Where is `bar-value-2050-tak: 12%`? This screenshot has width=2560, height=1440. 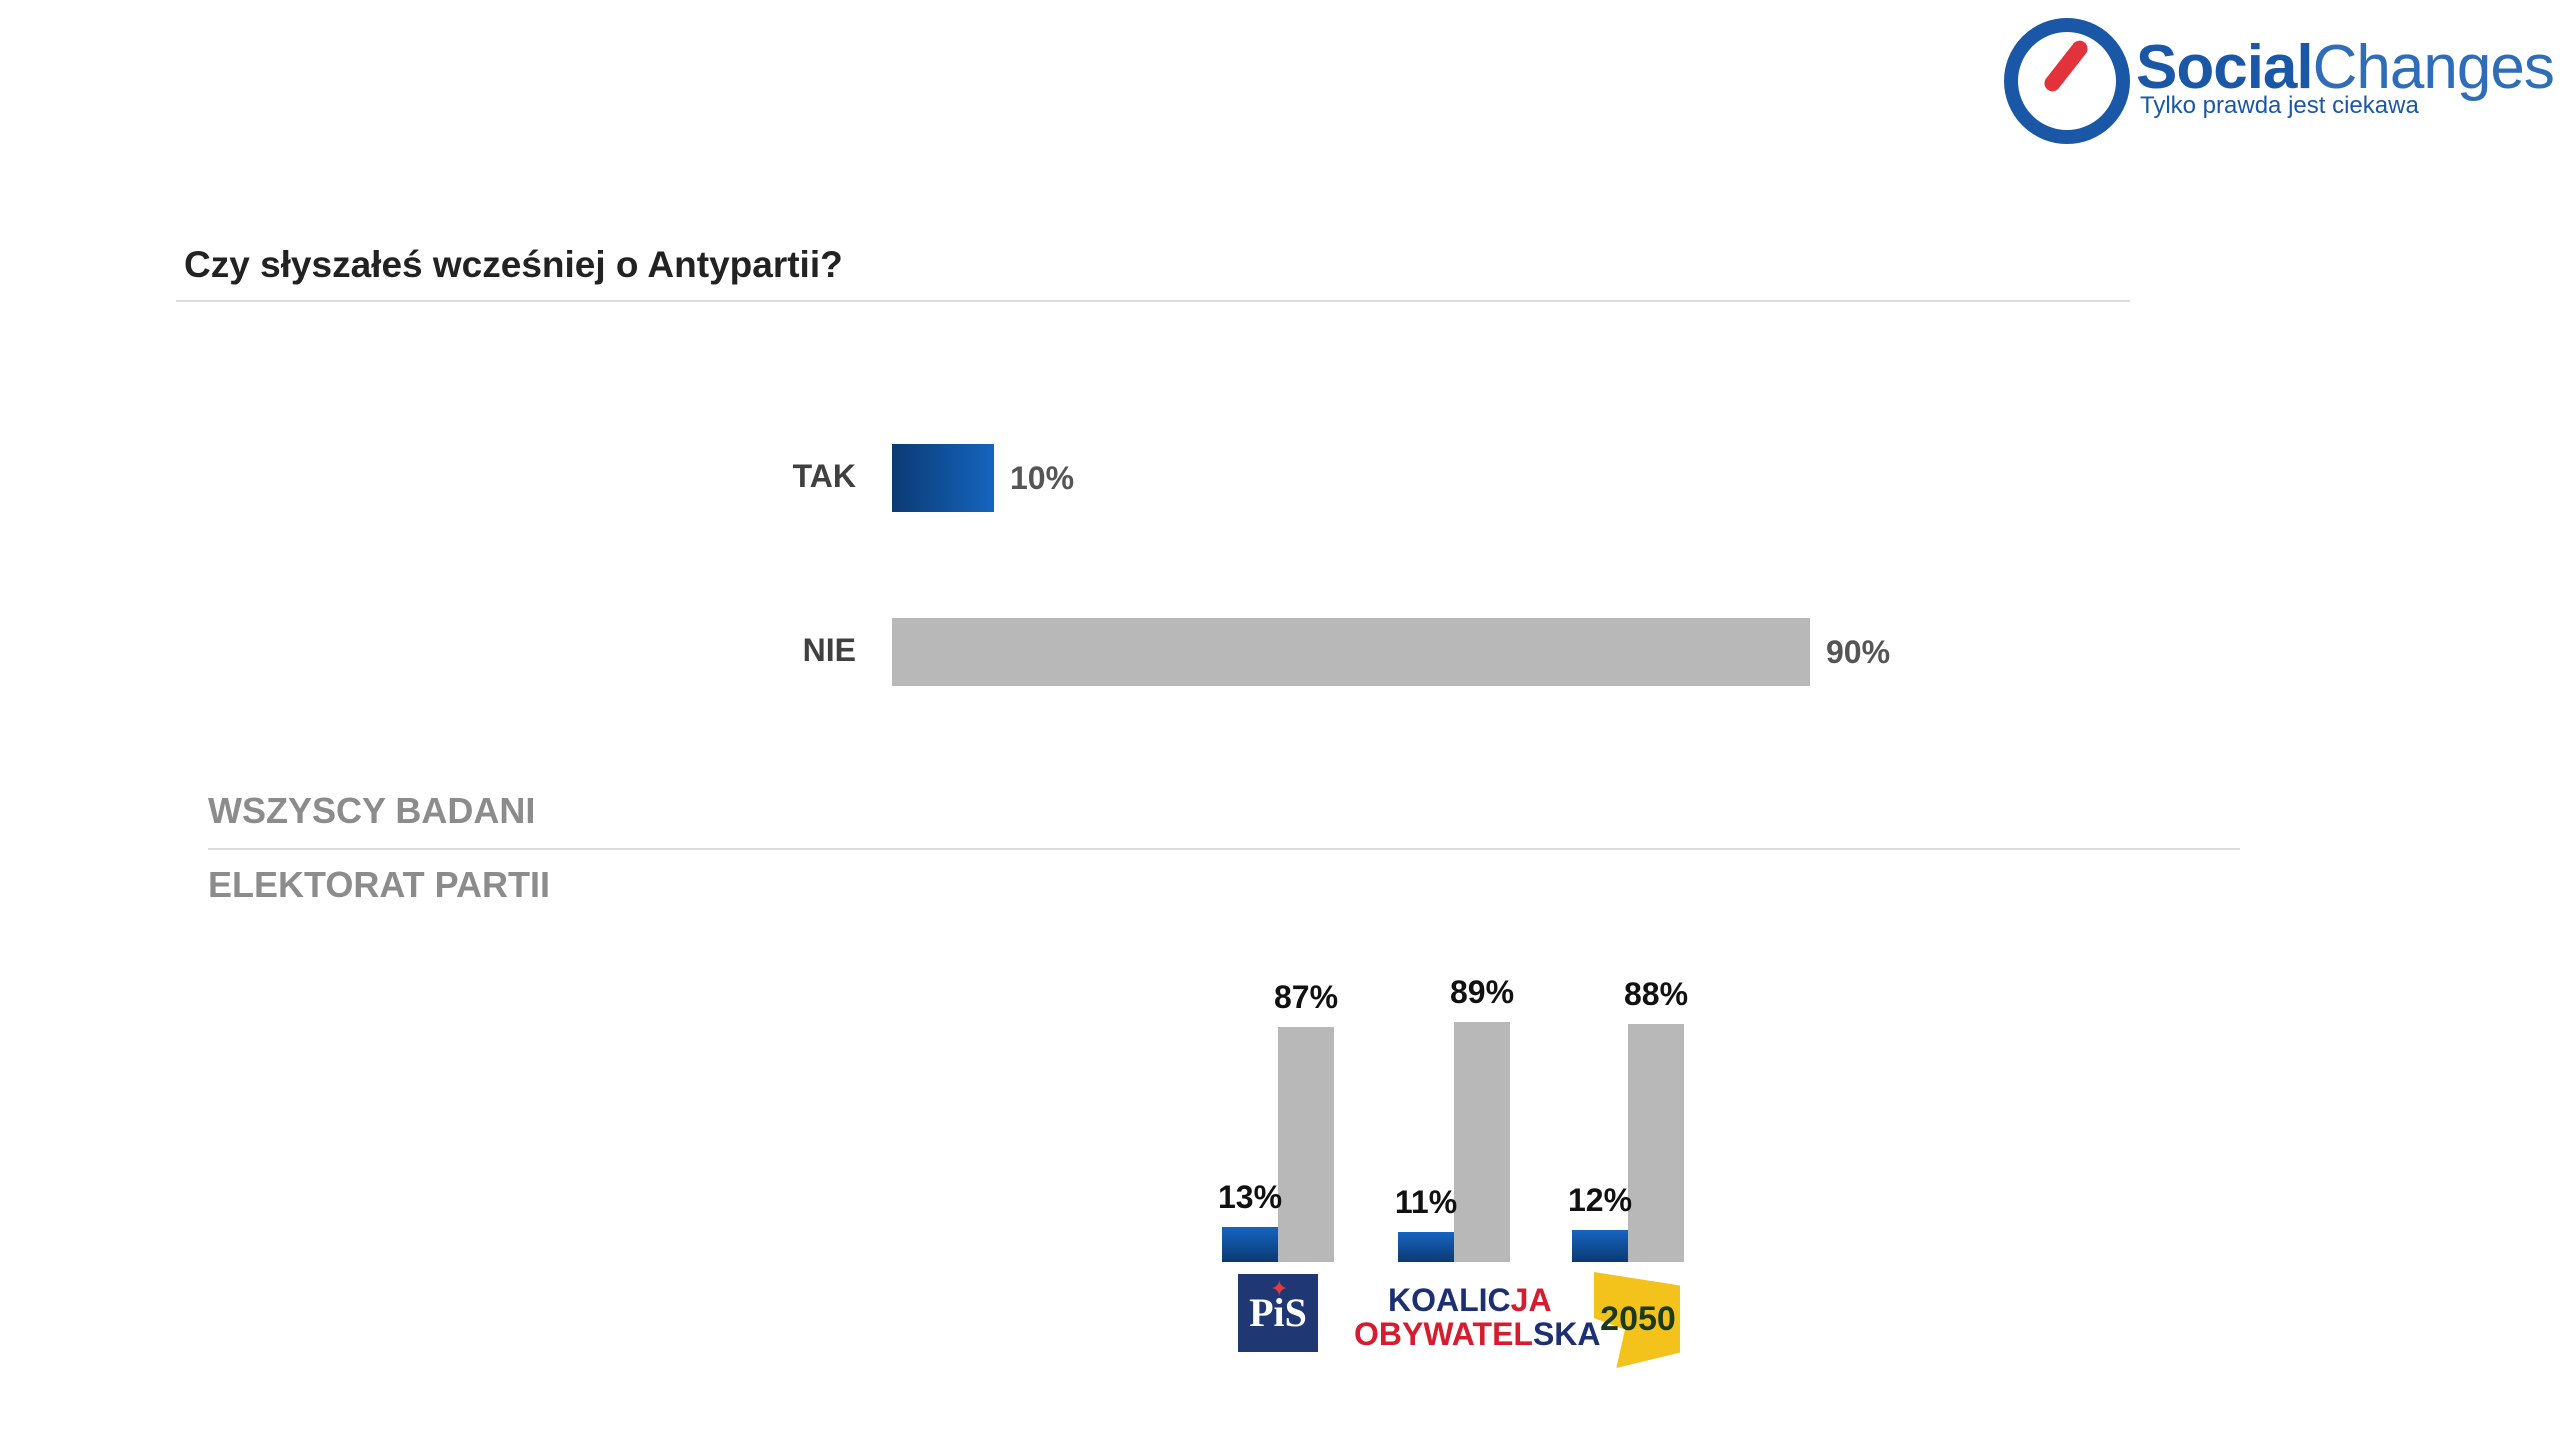
bar-value-2050-tak: 12% is located at coordinates (1600, 1199).